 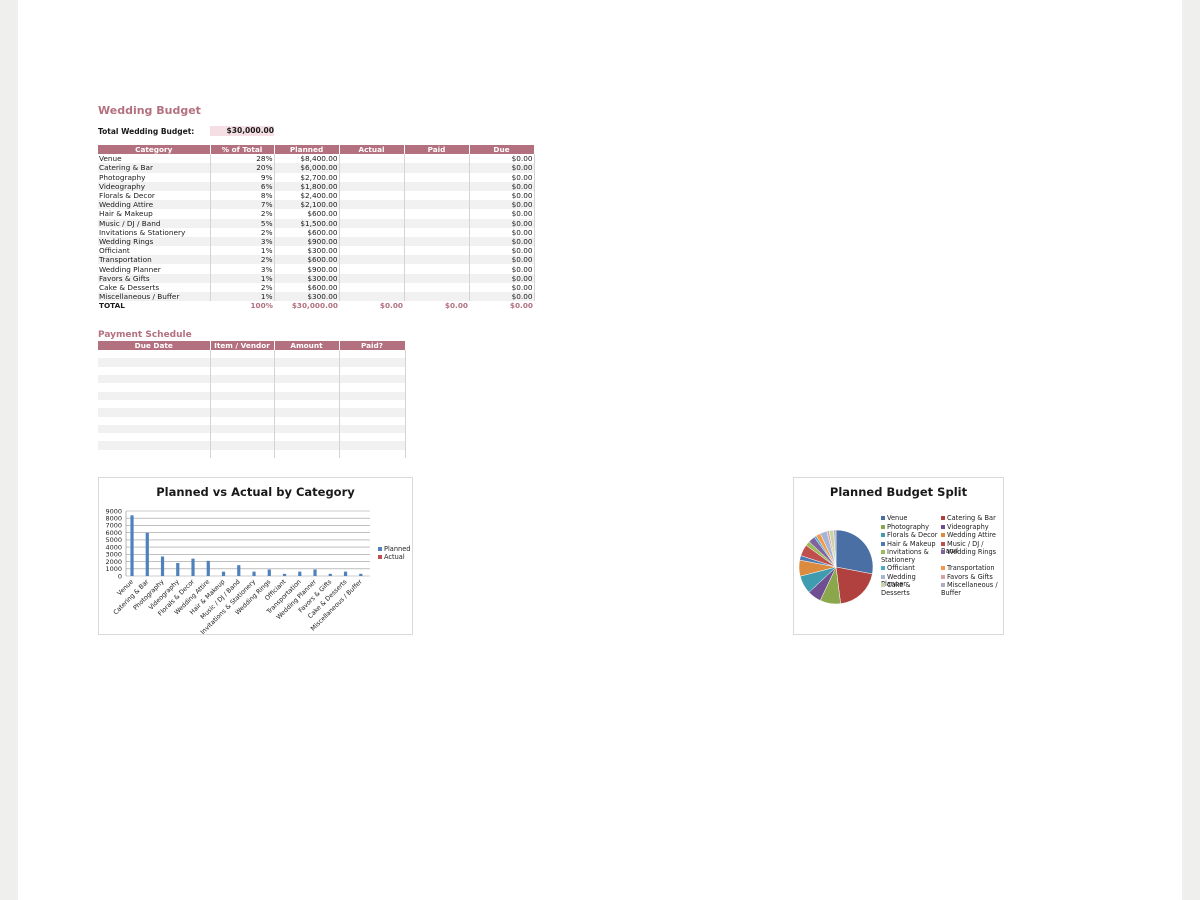 I want to click on cell-pct: 28%, so click(x=242, y=159).